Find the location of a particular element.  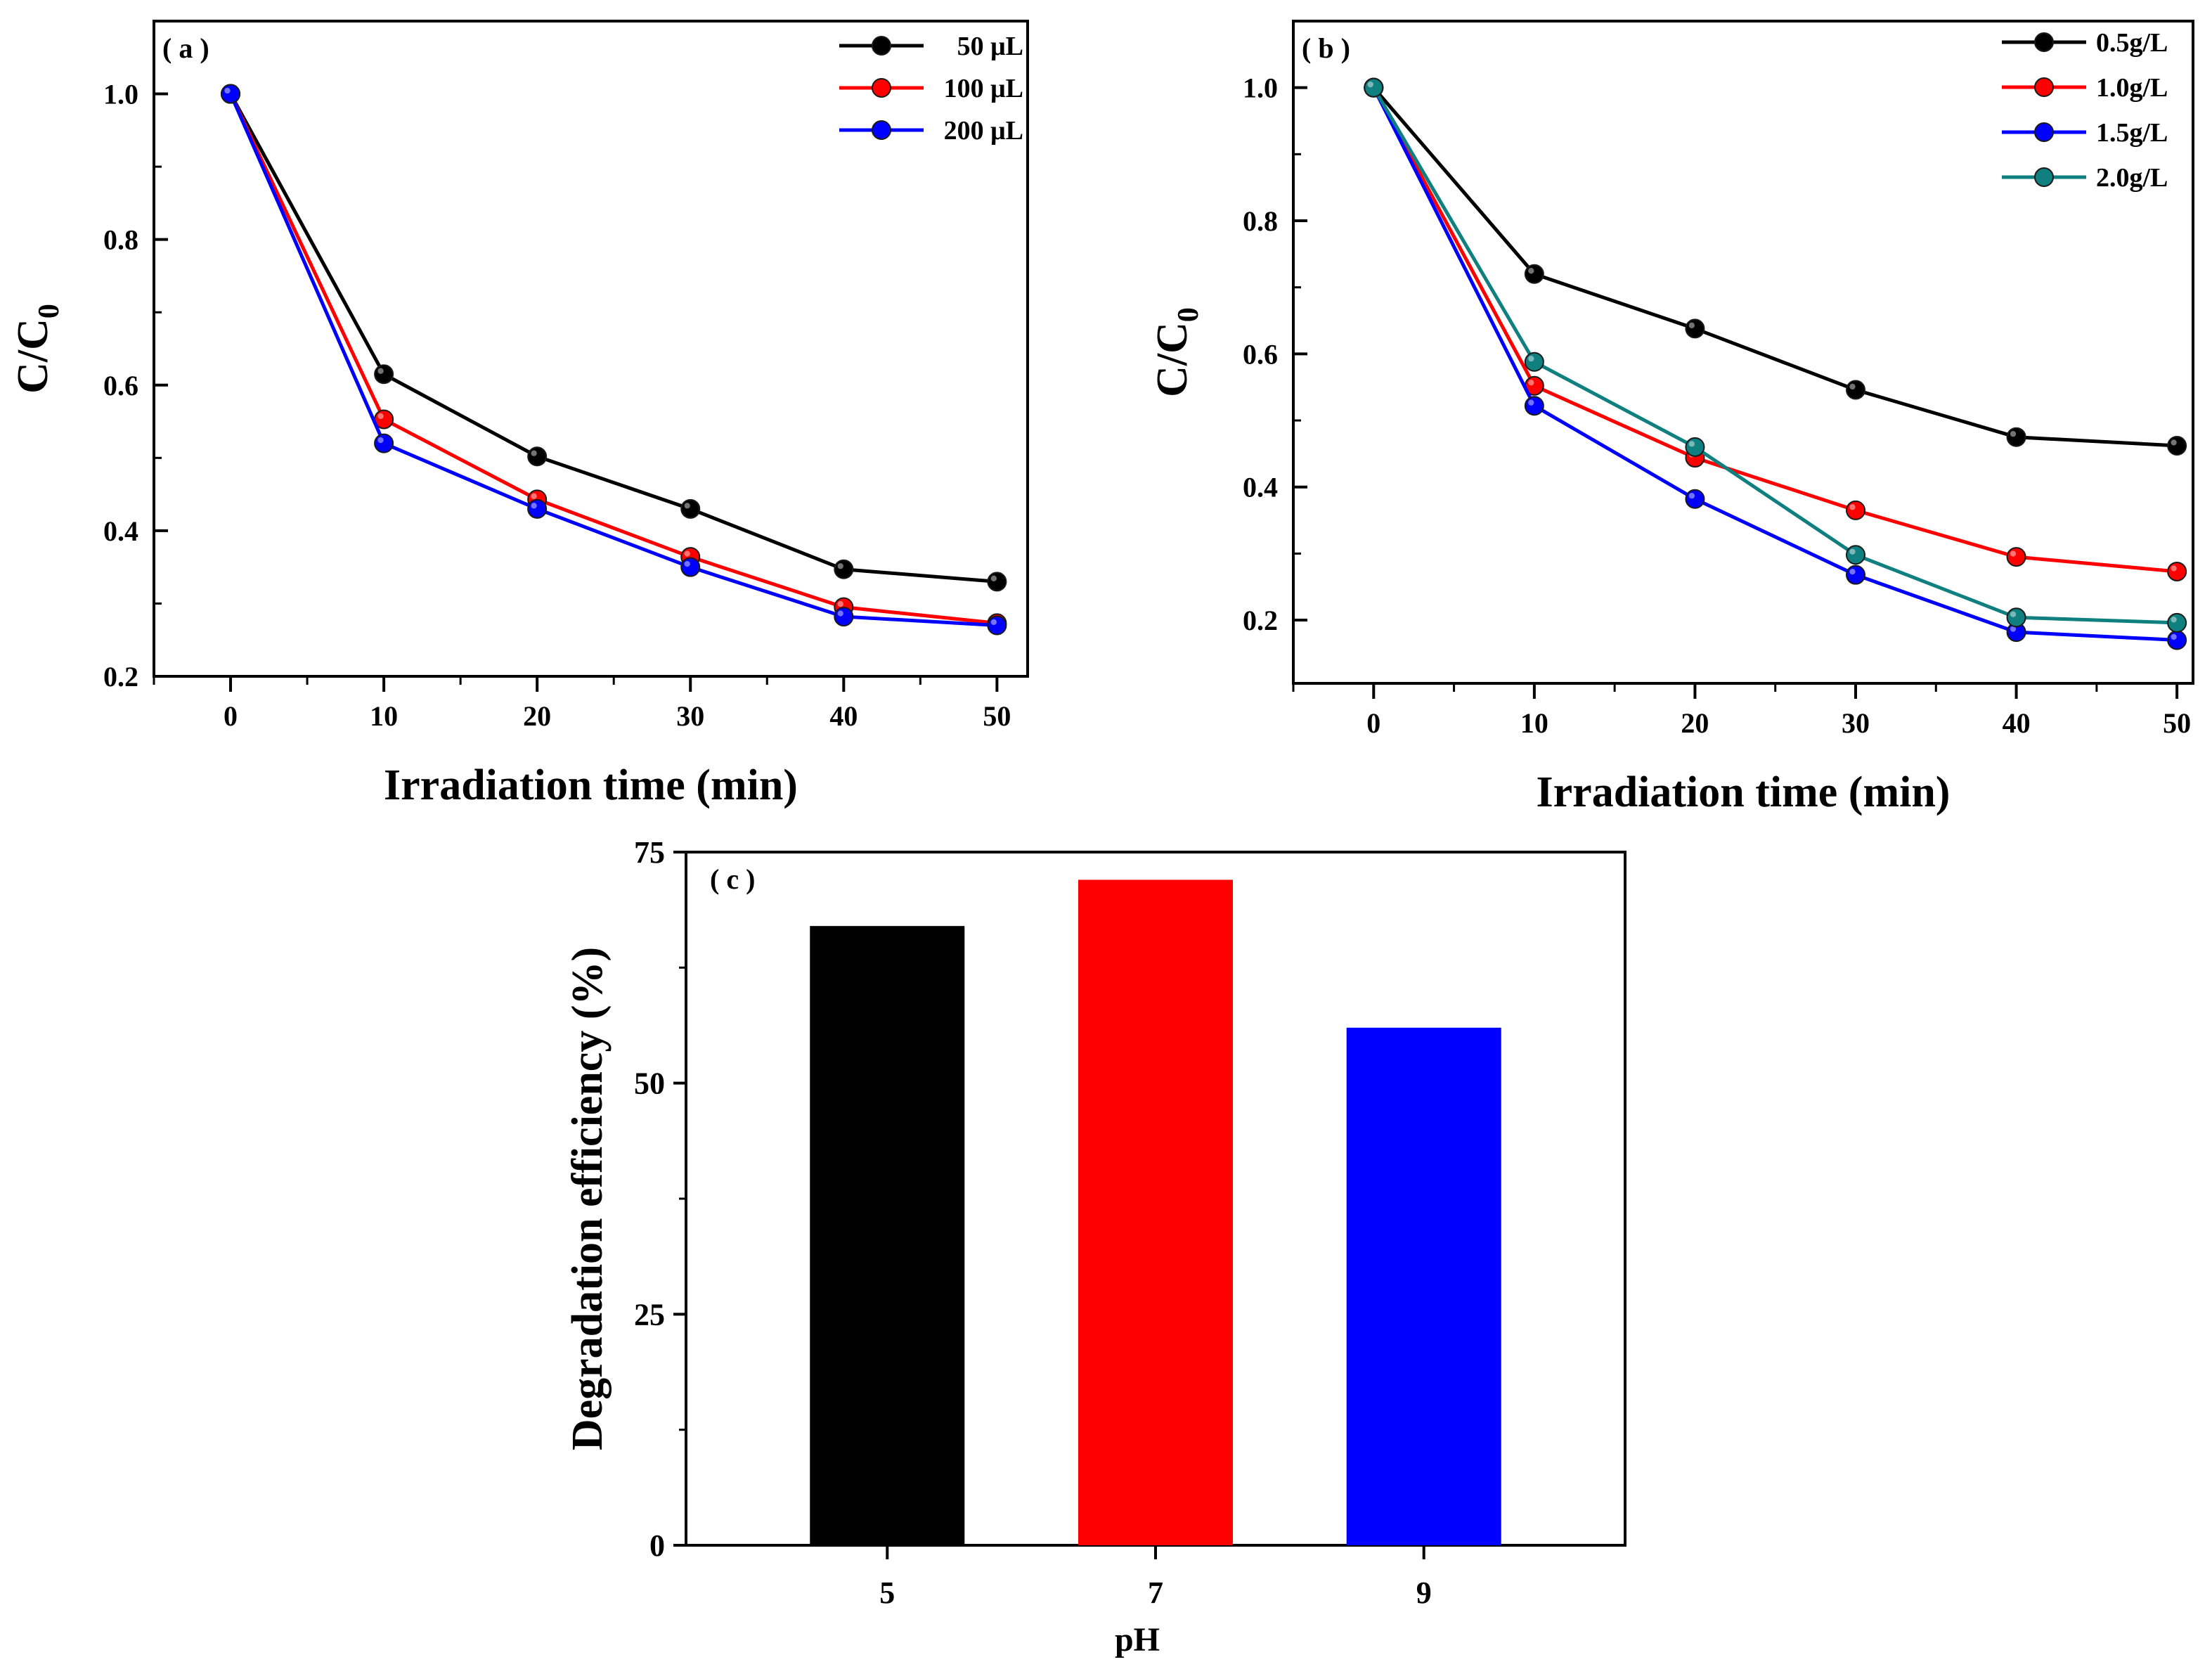

x-tick-label: 5 is located at coordinates (887, 1592).